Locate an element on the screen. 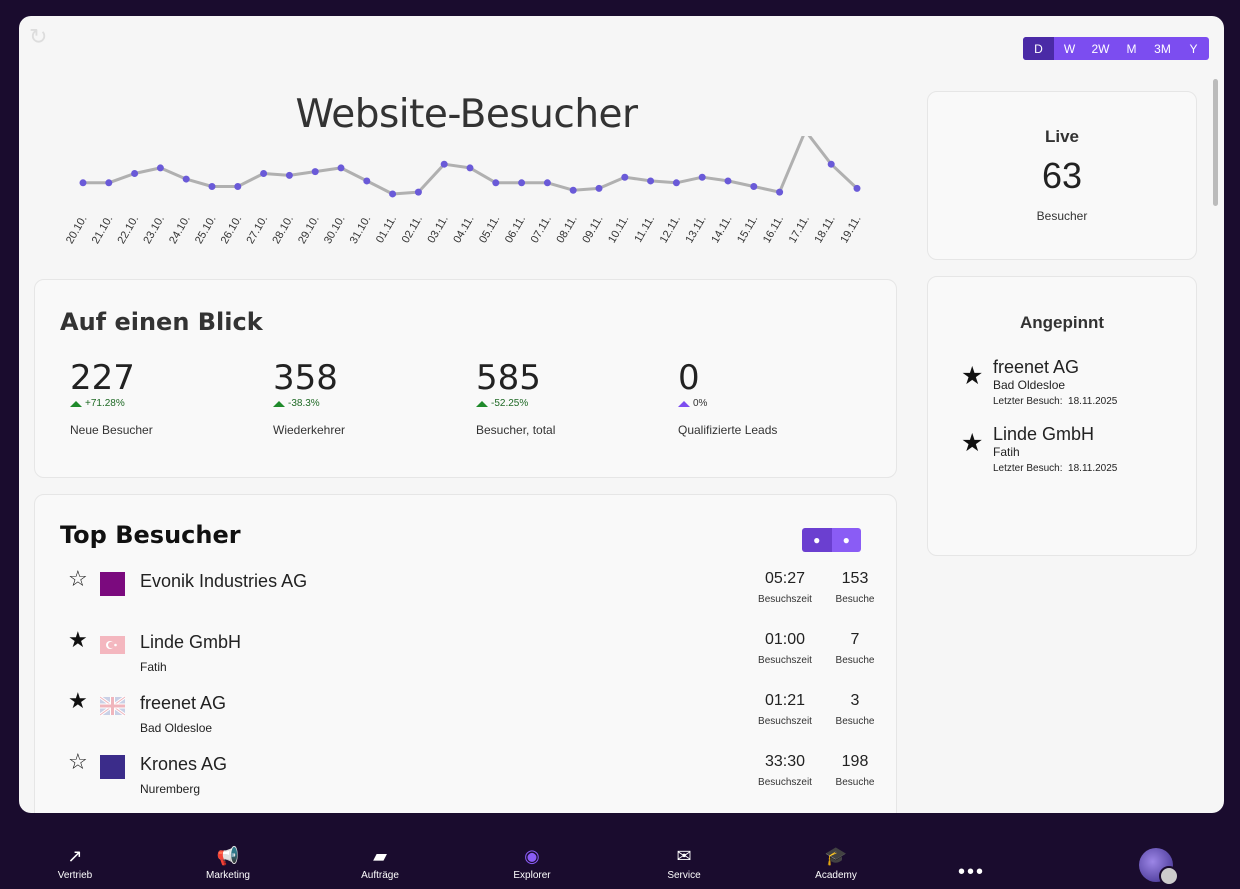 This screenshot has width=1240, height=889. metric-value: 227 is located at coordinates (102, 378).